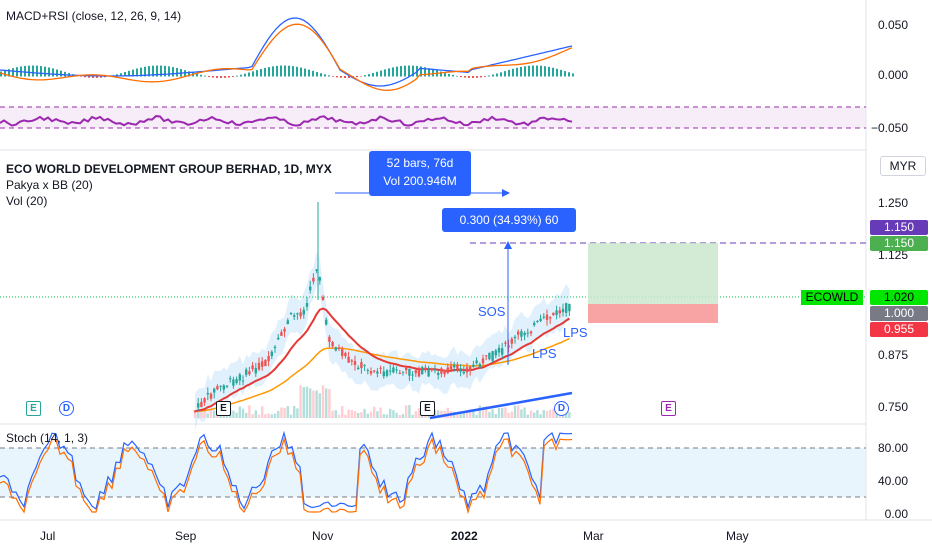 The width and height of the screenshot is (932, 550). I want to click on measure-tooltip-bars: 52 bars, 76d, so click(420, 163).